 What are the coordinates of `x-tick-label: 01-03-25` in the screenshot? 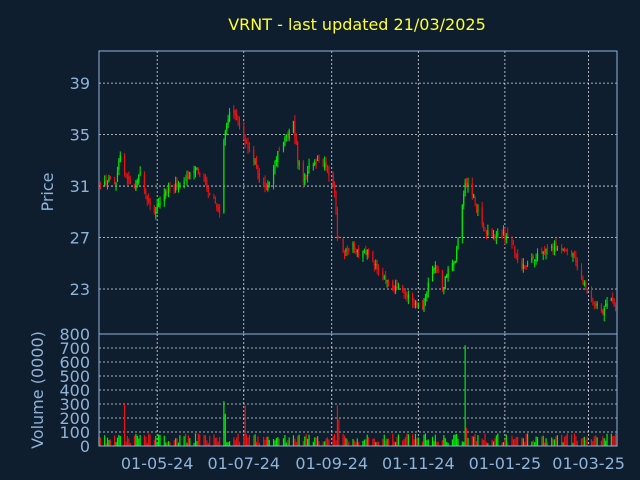 It's located at (588, 463).